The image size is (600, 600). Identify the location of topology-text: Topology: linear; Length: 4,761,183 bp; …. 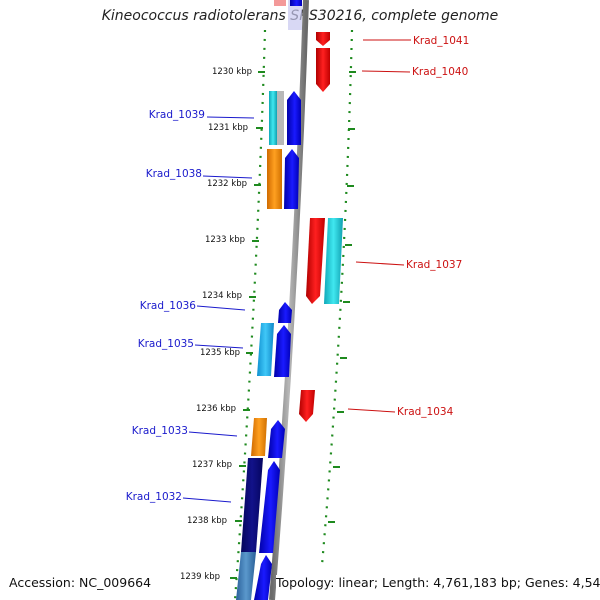
(438, 582).